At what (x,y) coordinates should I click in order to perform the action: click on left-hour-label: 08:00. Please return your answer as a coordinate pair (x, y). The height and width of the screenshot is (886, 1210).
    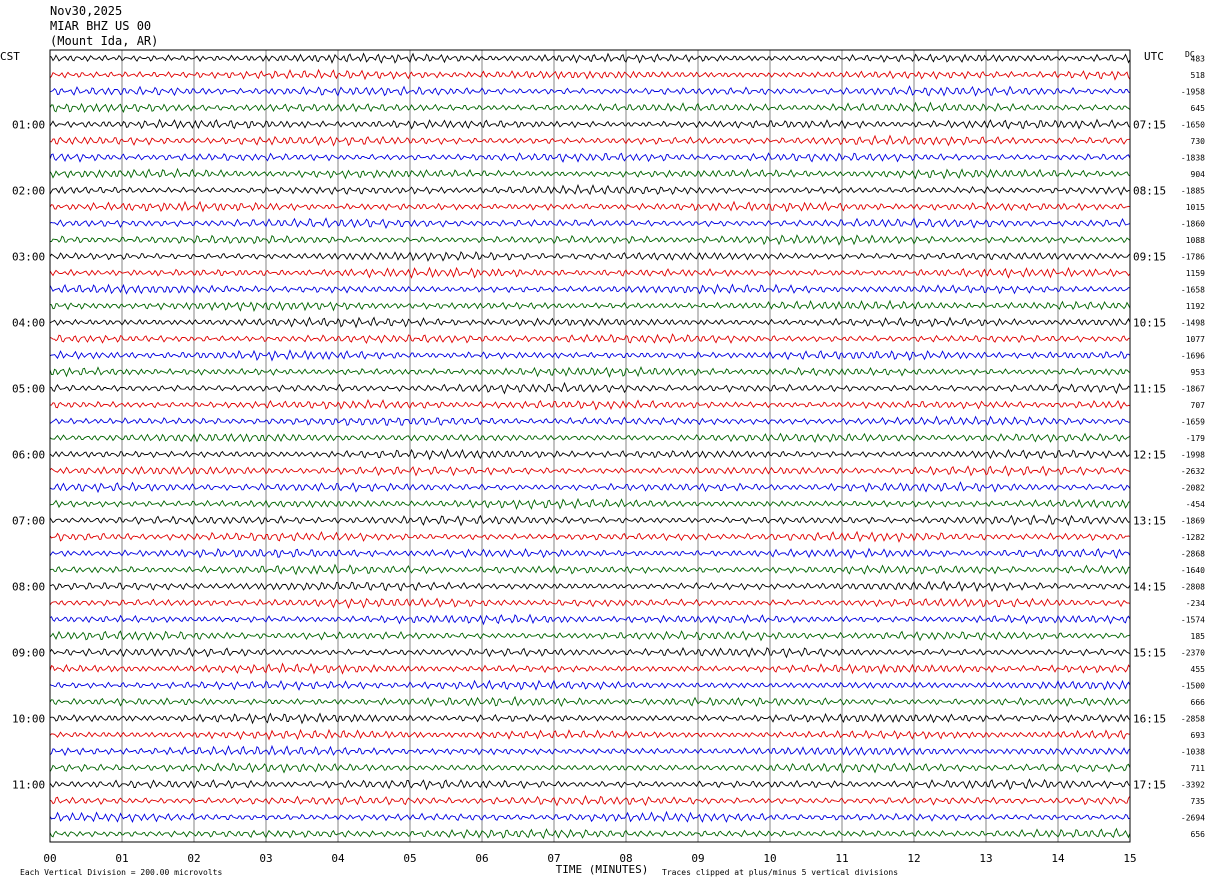
    Looking at the image, I should click on (28, 586).